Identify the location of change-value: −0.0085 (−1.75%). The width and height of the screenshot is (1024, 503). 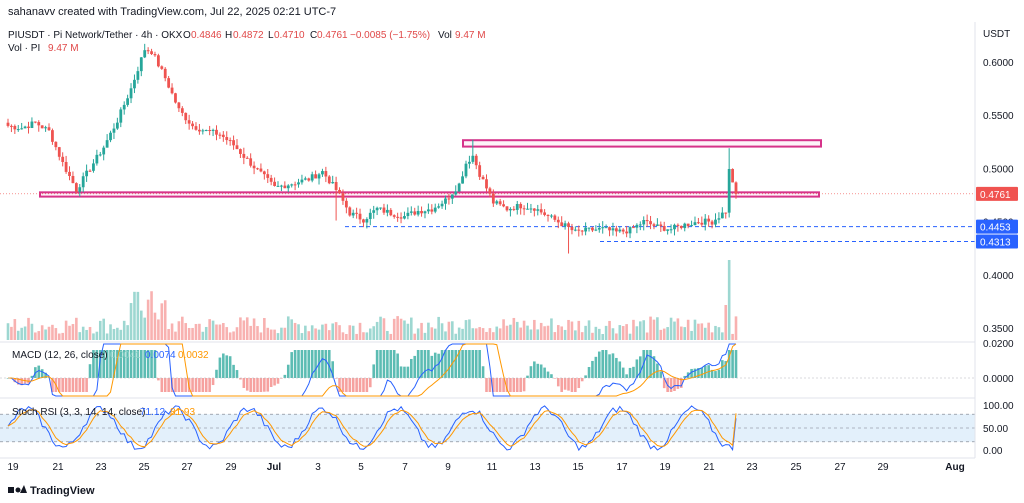
(390, 35).